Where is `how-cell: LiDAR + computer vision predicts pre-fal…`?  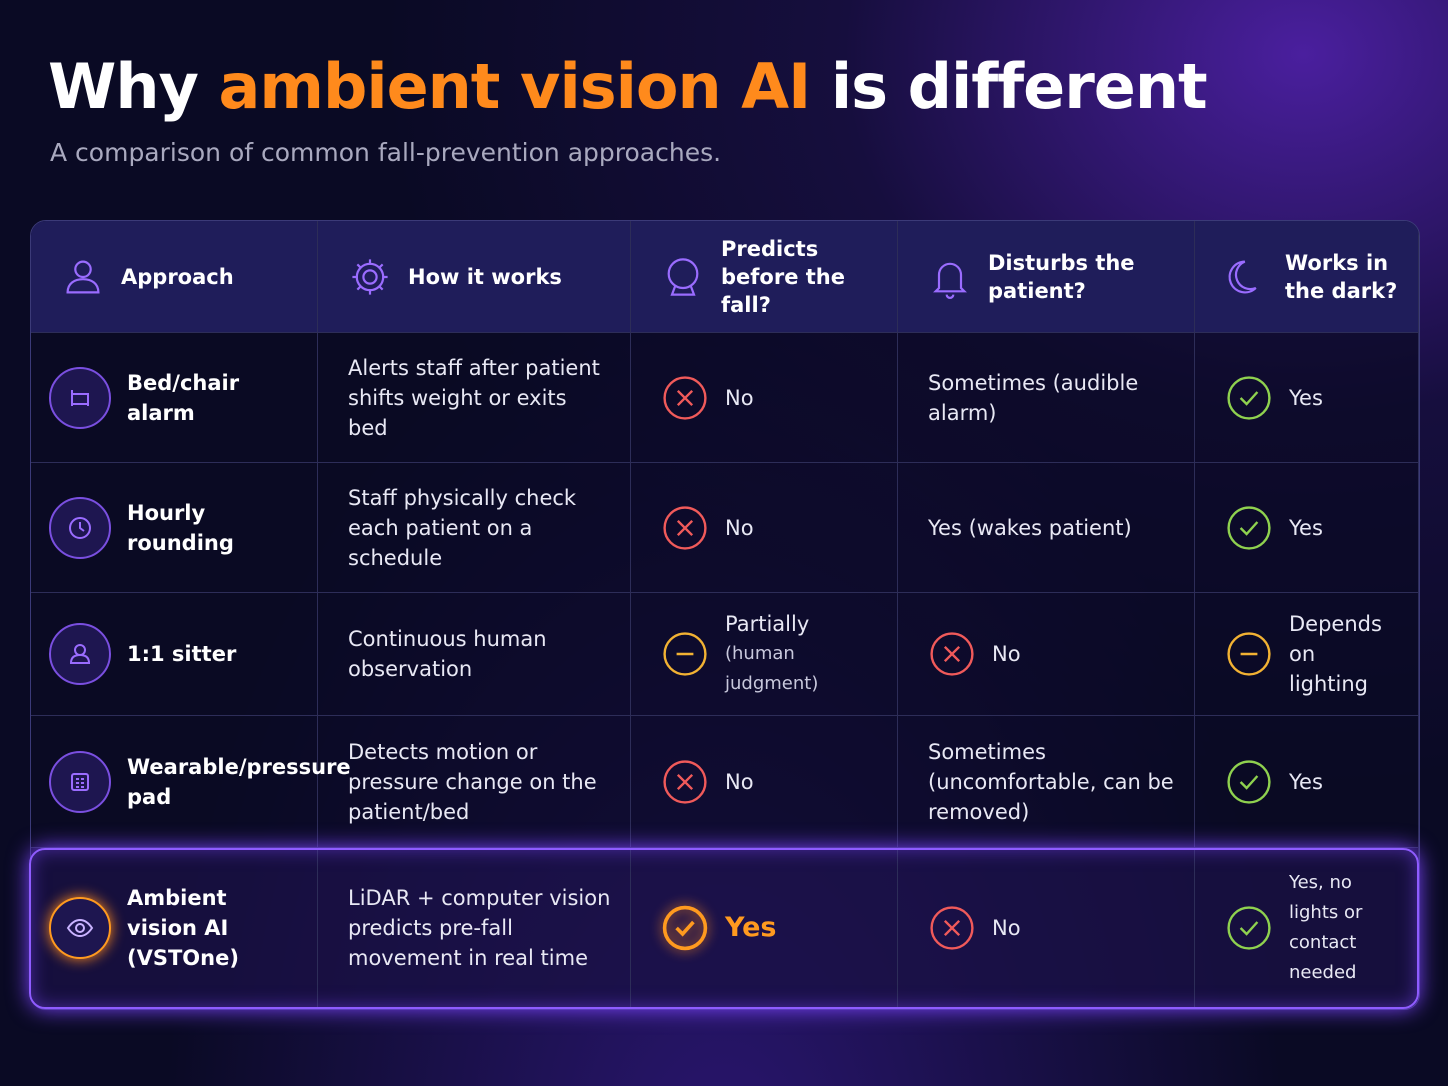 how-cell: LiDAR + computer vision predicts pre-fal… is located at coordinates (474, 928).